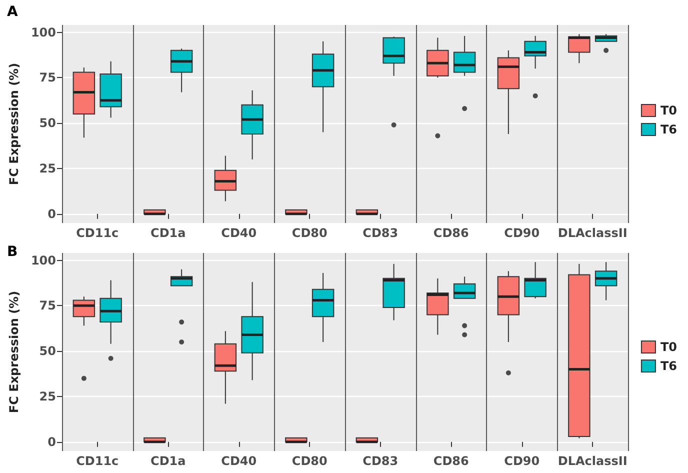 The height and width of the screenshot is (473, 688). What do you see at coordinates (12, 12) in the screenshot?
I see `chart-title: A` at bounding box center [12, 12].